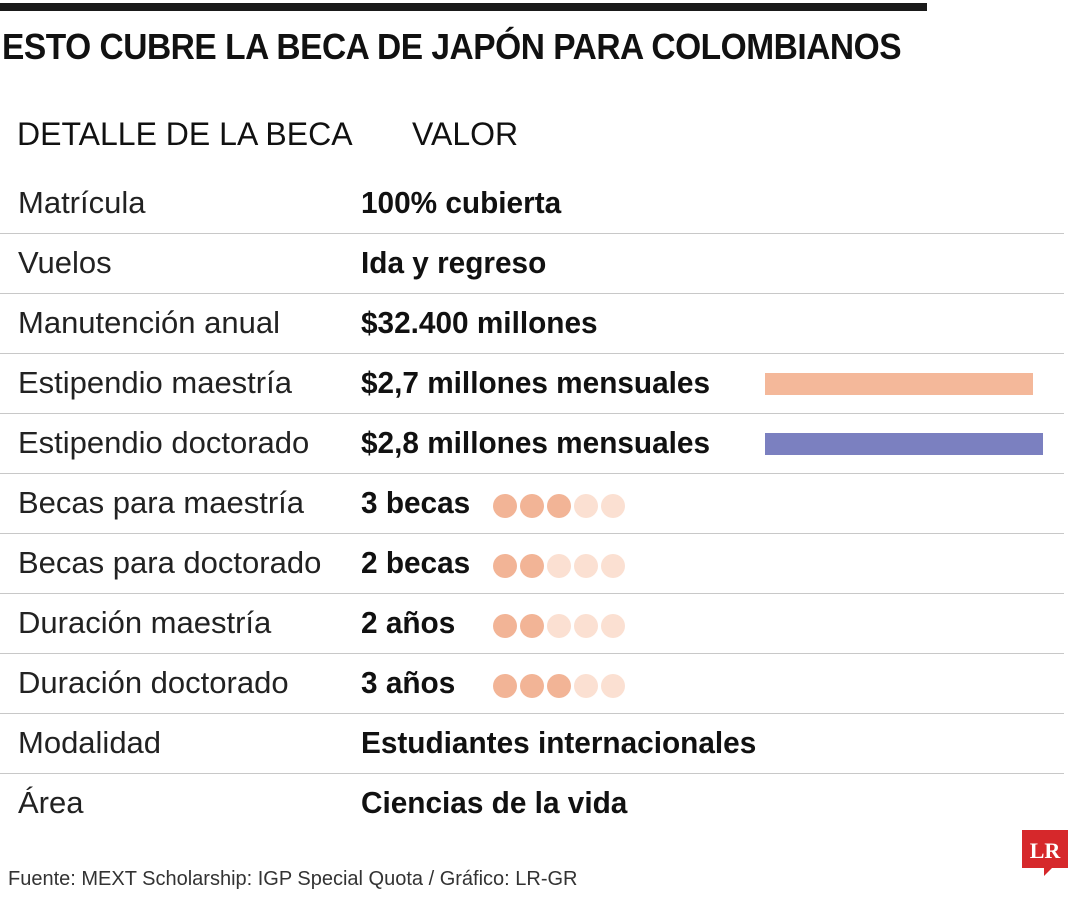 Image resolution: width=1080 pixels, height=900 pixels. I want to click on row-value: 2 años, so click(408, 622).